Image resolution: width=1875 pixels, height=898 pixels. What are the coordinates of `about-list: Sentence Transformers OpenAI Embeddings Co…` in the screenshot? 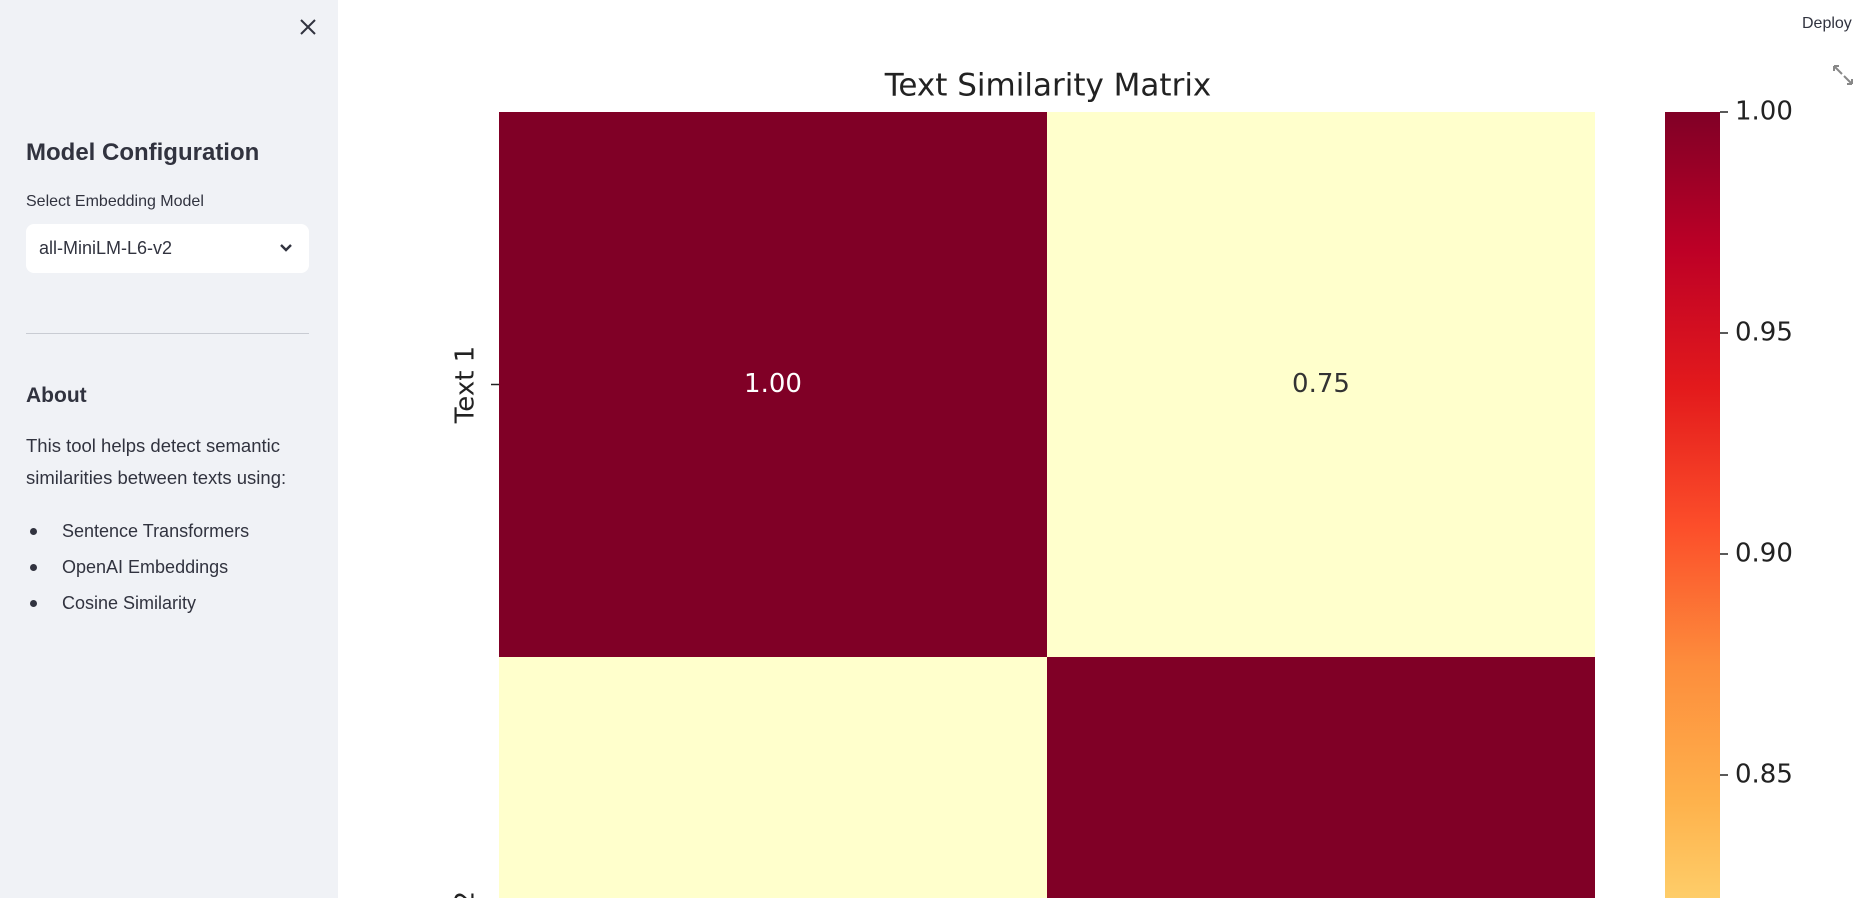 It's located at (137, 567).